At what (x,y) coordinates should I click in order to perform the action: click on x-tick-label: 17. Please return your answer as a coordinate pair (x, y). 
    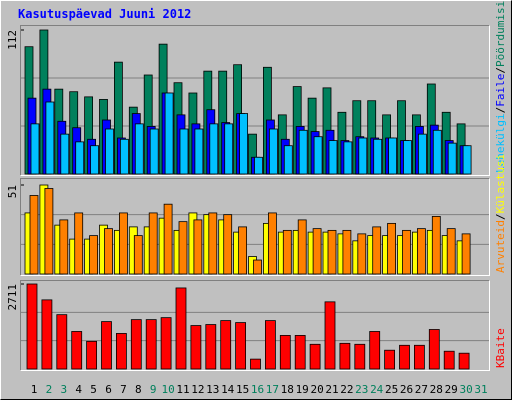
    Looking at the image, I should click on (272, 389).